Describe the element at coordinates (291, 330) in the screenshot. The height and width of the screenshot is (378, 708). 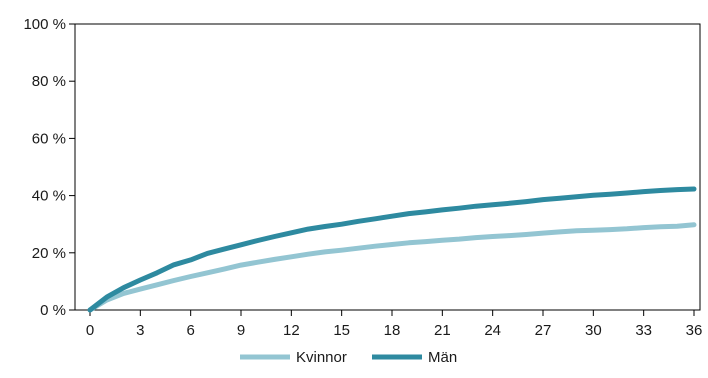
I see `x-tick-label: 12` at that location.